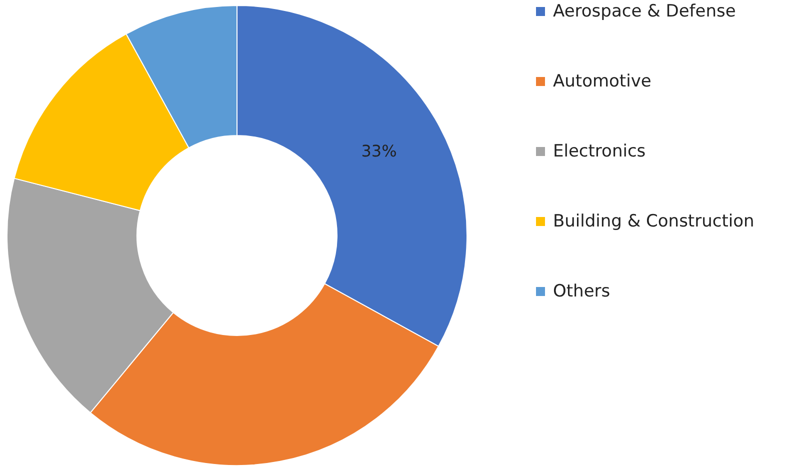  What do you see at coordinates (379, 151) in the screenshot?
I see `data-label: 33%` at bounding box center [379, 151].